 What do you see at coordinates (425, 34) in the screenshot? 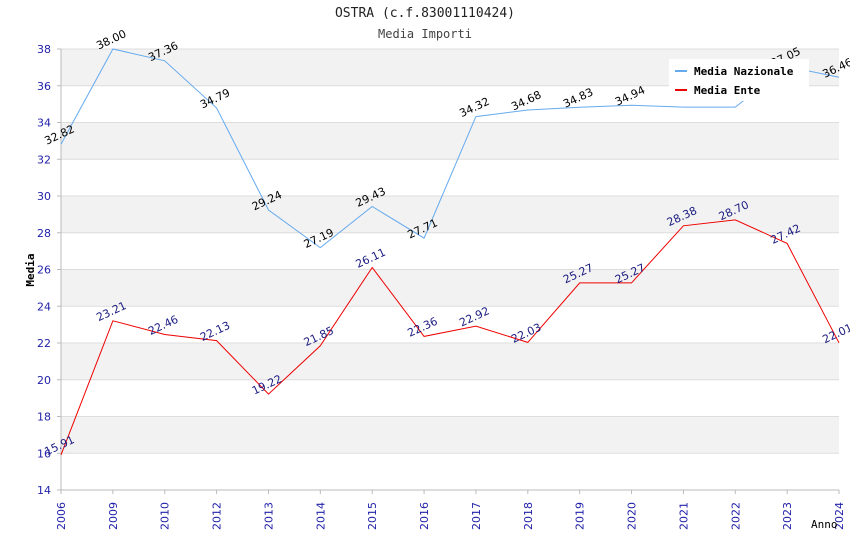
I see `chart-subtitle: Media Importi` at bounding box center [425, 34].